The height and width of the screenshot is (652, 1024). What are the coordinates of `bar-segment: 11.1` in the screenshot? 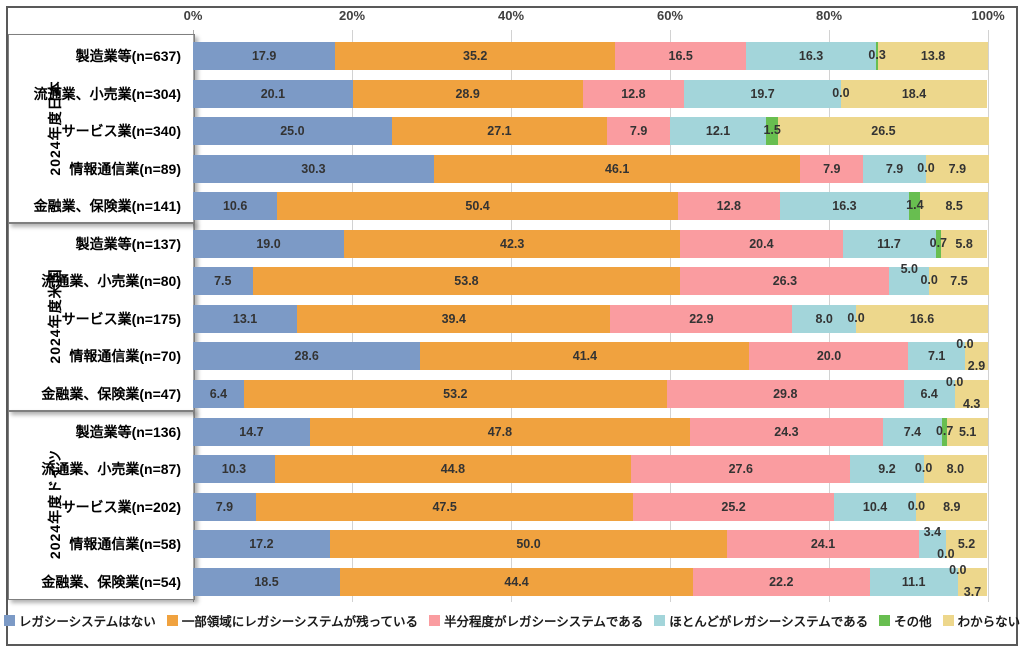 It's located at (913, 581).